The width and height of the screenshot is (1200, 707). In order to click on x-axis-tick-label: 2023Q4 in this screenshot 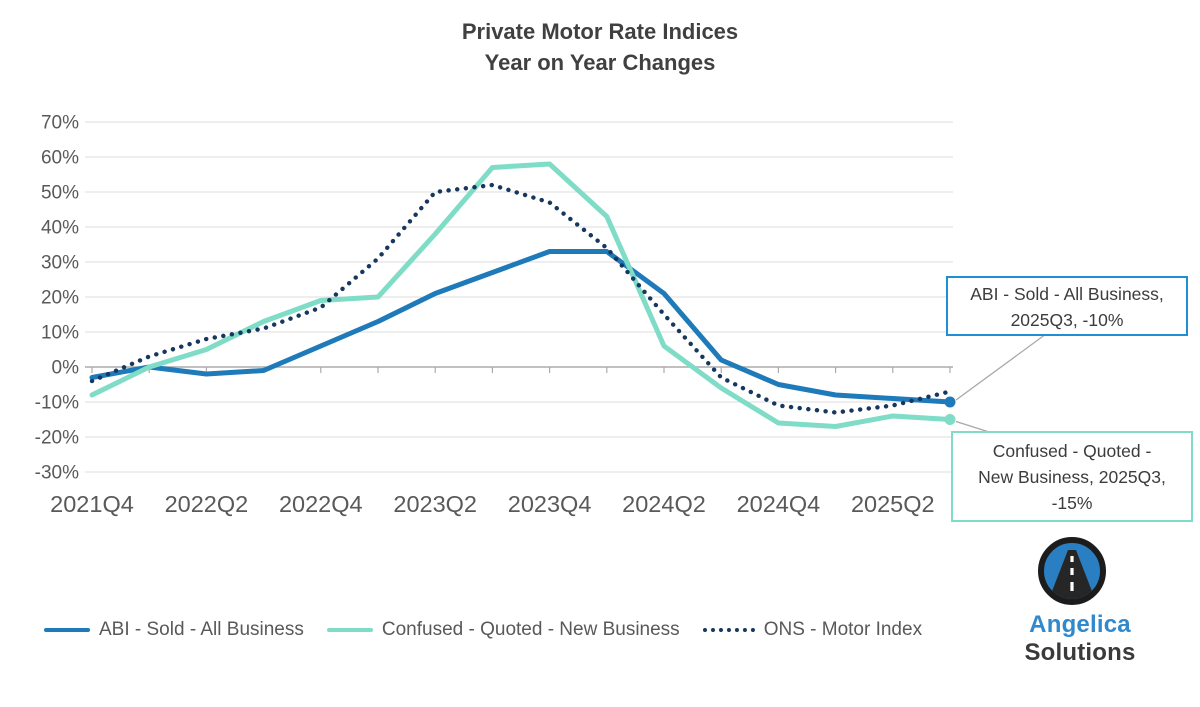, I will do `click(550, 504)`.